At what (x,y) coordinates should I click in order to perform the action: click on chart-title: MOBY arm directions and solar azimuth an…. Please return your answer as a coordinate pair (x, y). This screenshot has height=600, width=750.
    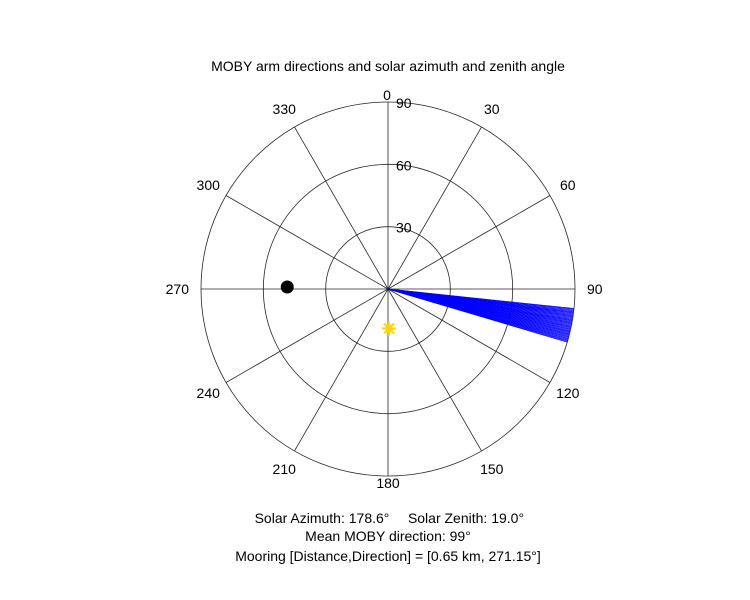
    Looking at the image, I should click on (388, 66).